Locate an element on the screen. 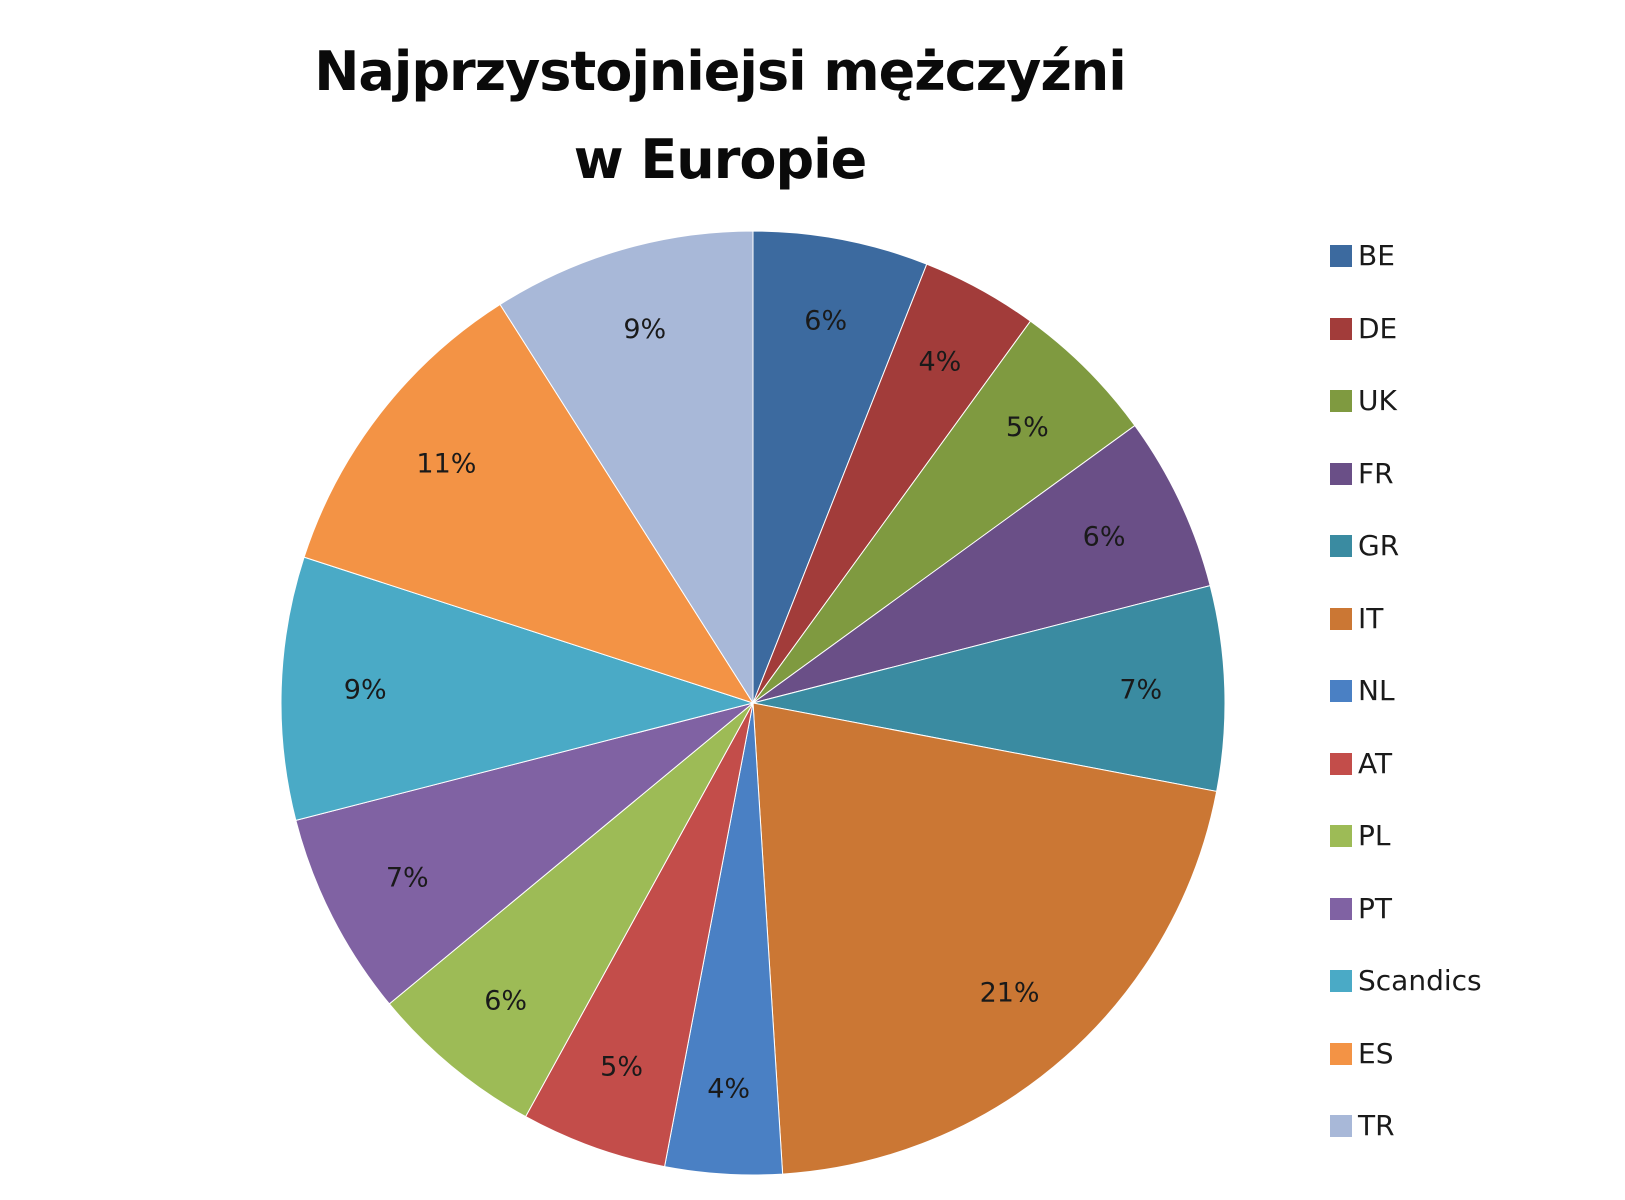  pie-slice-uk is located at coordinates (944, 512).